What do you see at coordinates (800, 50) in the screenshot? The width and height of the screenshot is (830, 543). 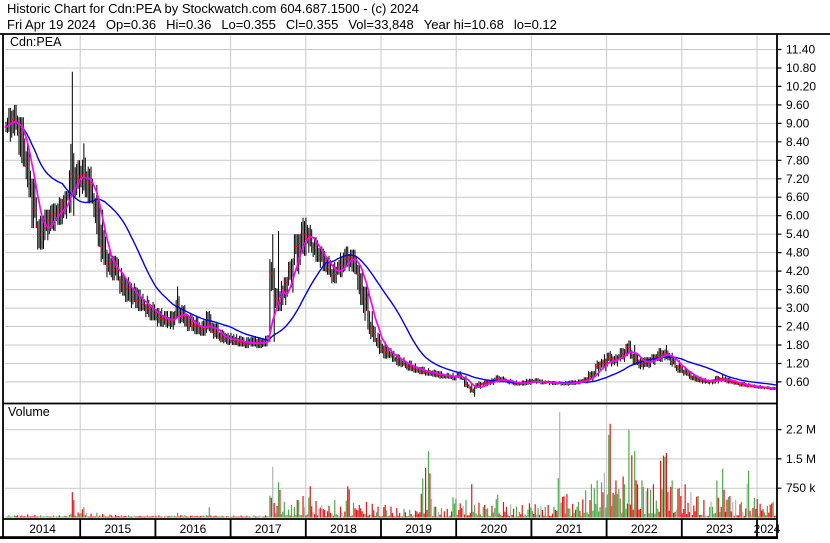 I see `price-axis-tick: 11.40` at bounding box center [800, 50].